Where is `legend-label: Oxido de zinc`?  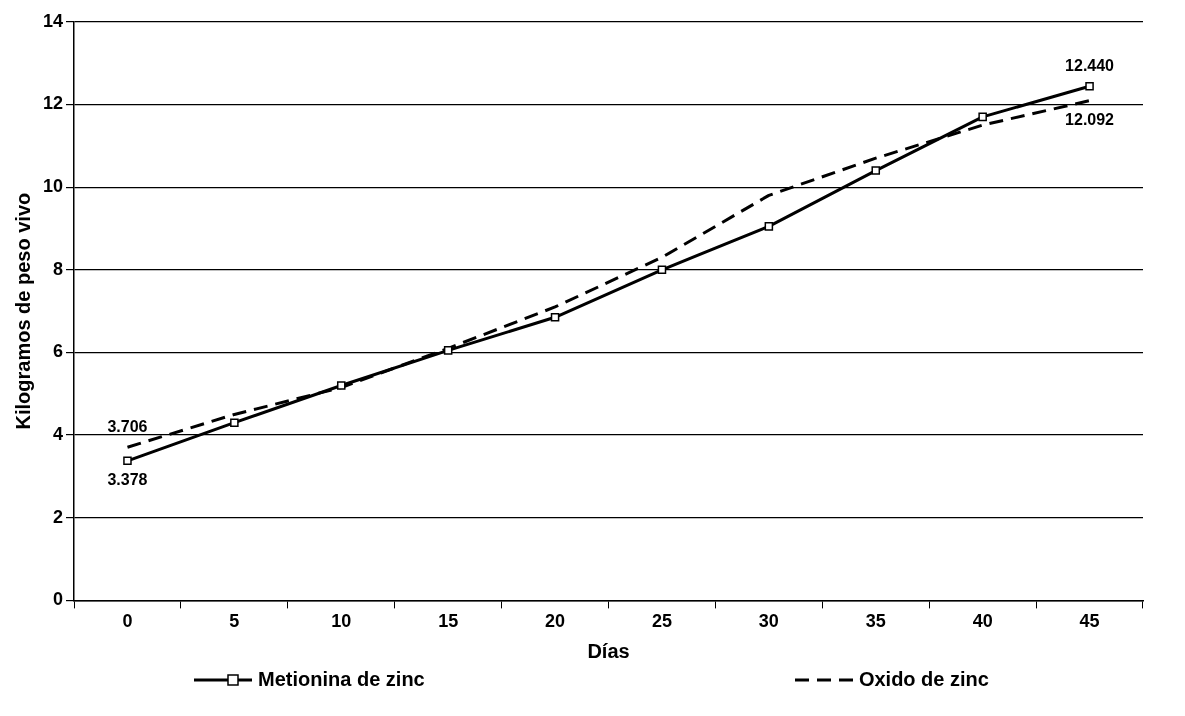
legend-label: Oxido de zinc is located at coordinates (923, 679).